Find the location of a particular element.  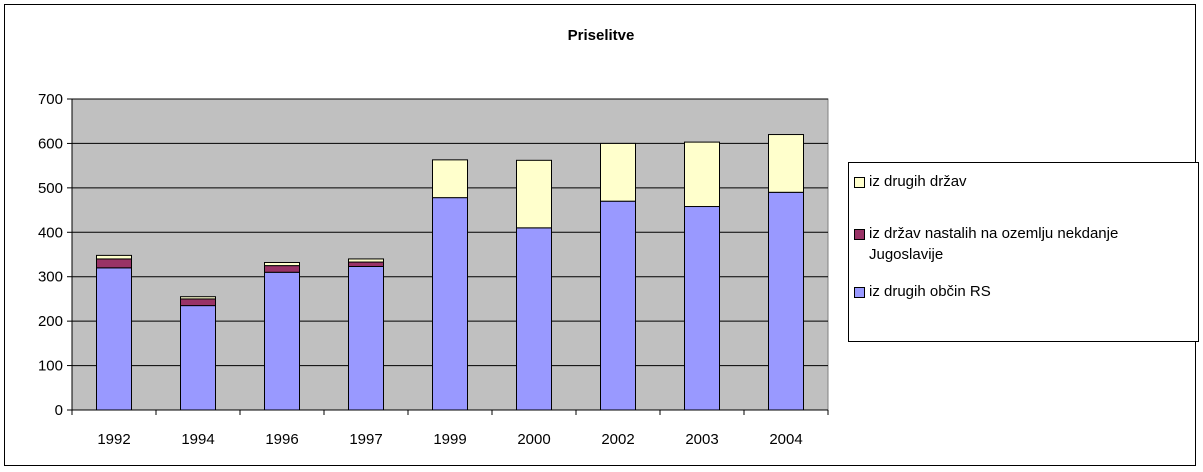

x-tick-label: 1999 is located at coordinates (449, 439).